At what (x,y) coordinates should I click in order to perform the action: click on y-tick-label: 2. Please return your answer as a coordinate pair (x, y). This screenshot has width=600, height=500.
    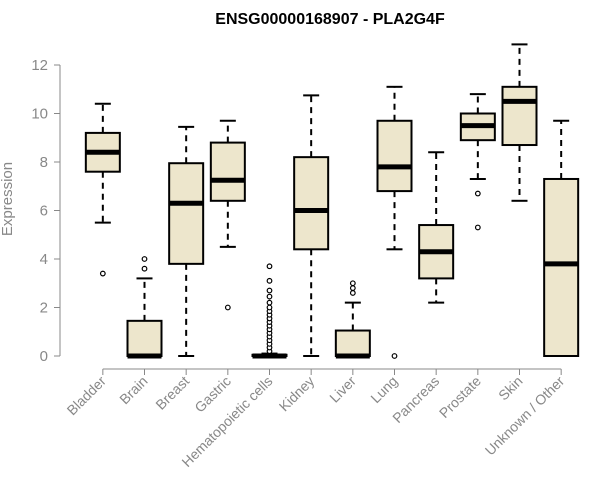
    Looking at the image, I should click on (44, 308).